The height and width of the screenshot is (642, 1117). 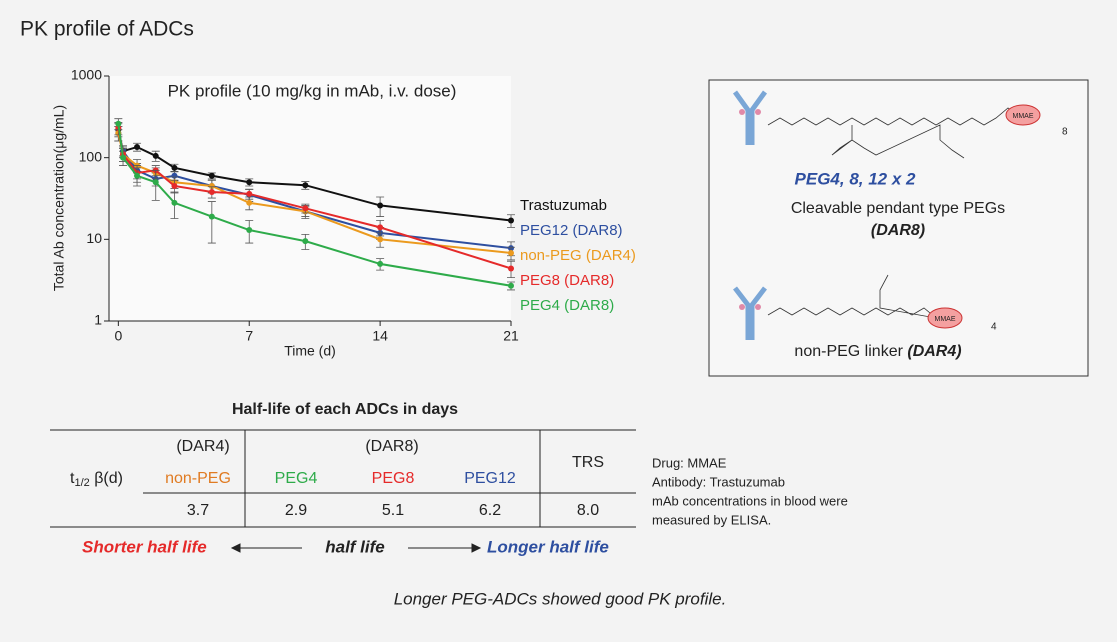 I want to click on structure-caption: non-PEG linker (DAR4), so click(x=877, y=351).